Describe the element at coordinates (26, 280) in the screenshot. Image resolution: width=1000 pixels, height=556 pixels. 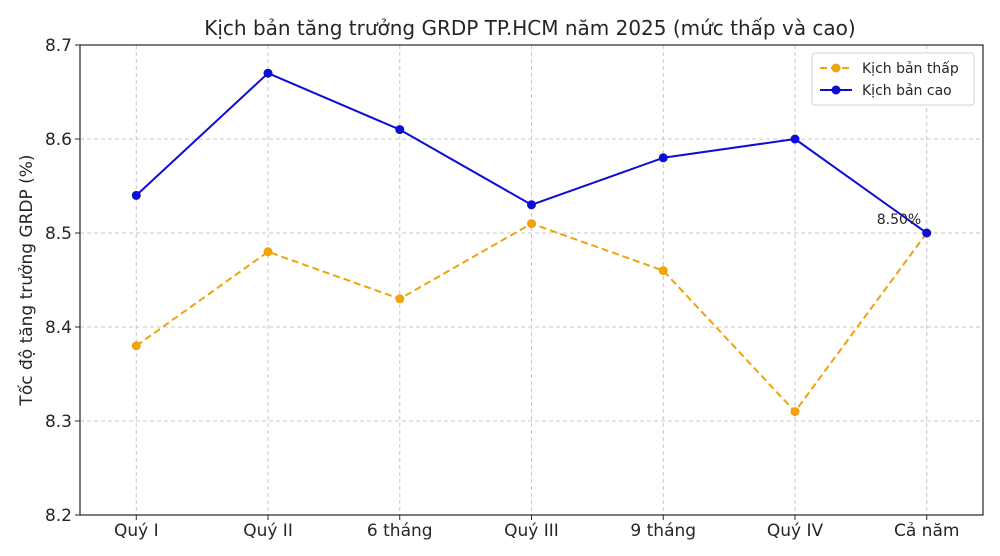
I see `y-axis-label: Tốc độ tăng trưởng GRDP (%)` at that location.